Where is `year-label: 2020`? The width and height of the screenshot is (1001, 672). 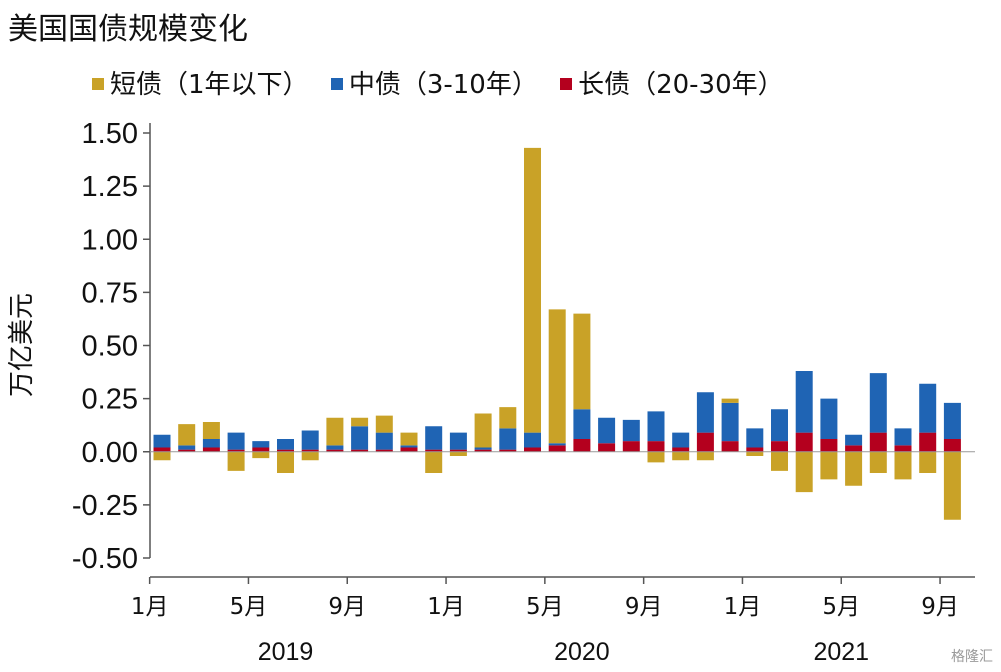
year-label: 2020 is located at coordinates (582, 652).